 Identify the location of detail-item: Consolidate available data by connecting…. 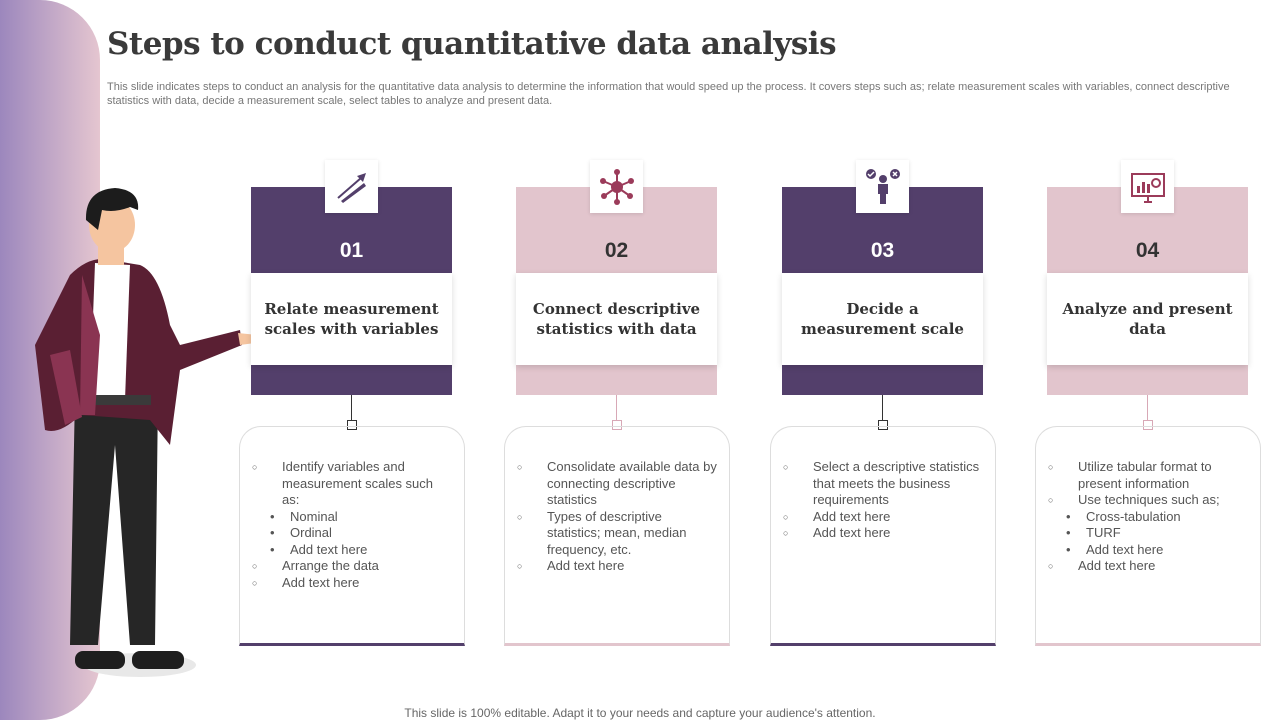
(617, 484).